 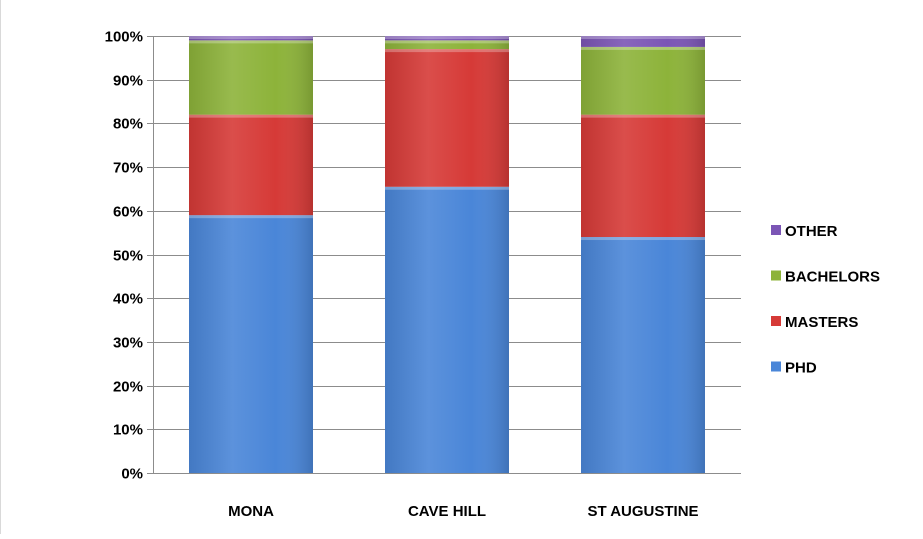 What do you see at coordinates (251, 511) in the screenshot?
I see `x-category-label: MONA` at bounding box center [251, 511].